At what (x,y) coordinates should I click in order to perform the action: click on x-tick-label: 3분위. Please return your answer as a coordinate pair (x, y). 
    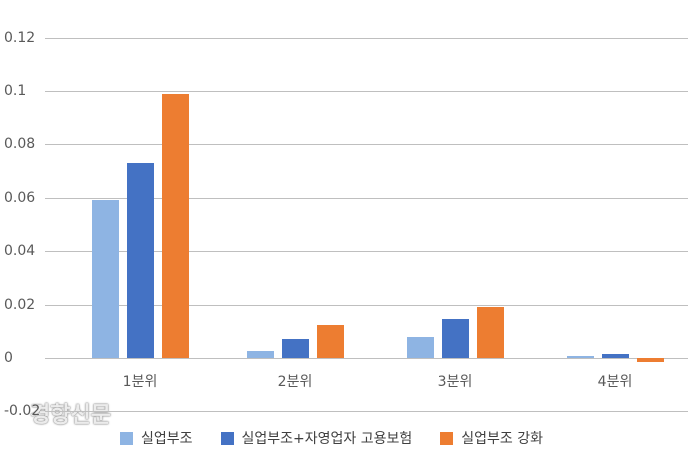
    Looking at the image, I should click on (455, 382).